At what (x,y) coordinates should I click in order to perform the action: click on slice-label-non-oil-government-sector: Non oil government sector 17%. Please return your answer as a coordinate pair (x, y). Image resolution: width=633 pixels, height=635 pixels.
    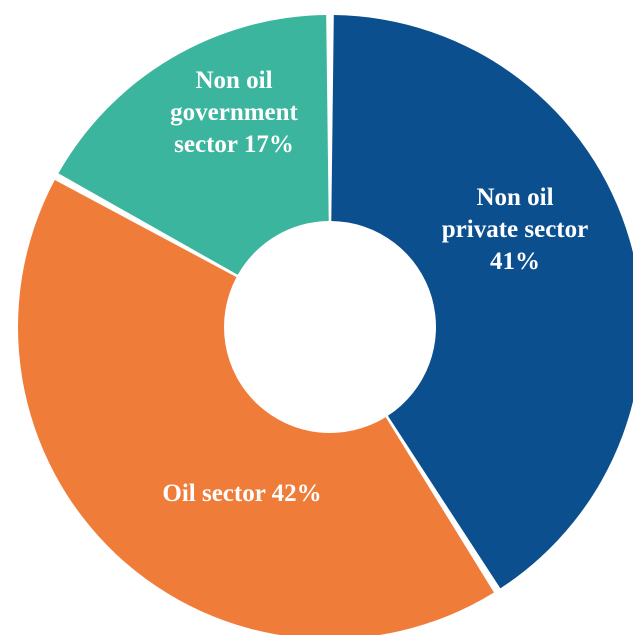
    Looking at the image, I should click on (234, 112).